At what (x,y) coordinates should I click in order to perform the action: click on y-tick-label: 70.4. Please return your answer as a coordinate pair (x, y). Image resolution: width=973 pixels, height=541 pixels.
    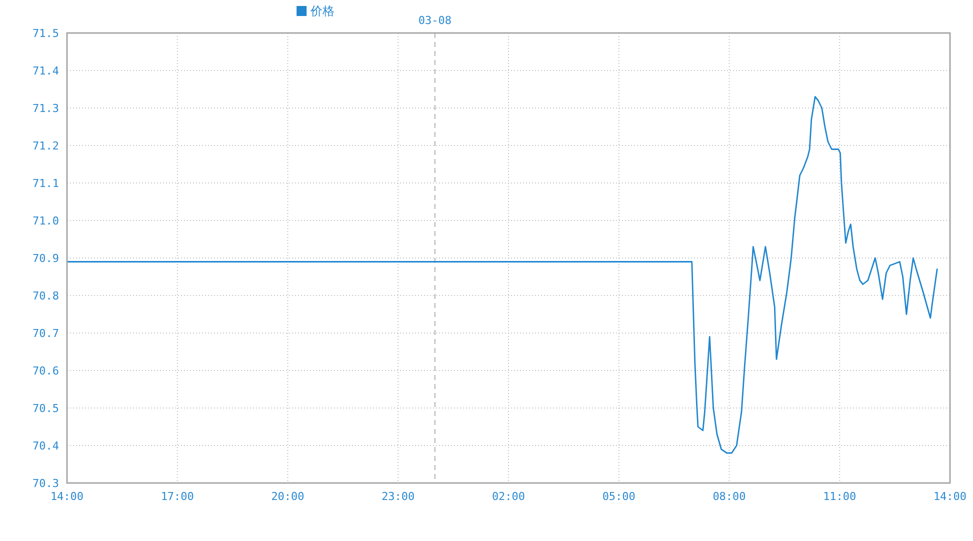
    Looking at the image, I should click on (46, 445).